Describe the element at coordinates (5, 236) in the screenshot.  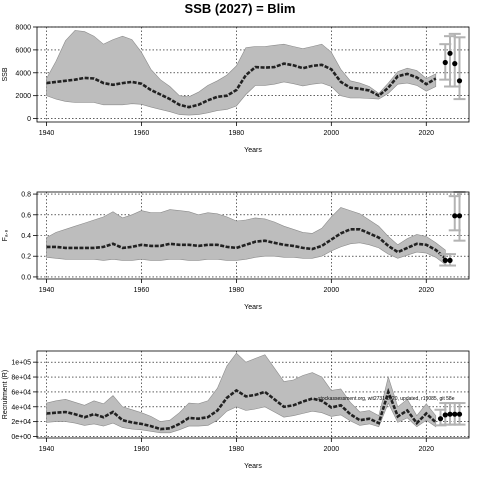
I see `y-axis-label: Fₐ.₈` at that location.